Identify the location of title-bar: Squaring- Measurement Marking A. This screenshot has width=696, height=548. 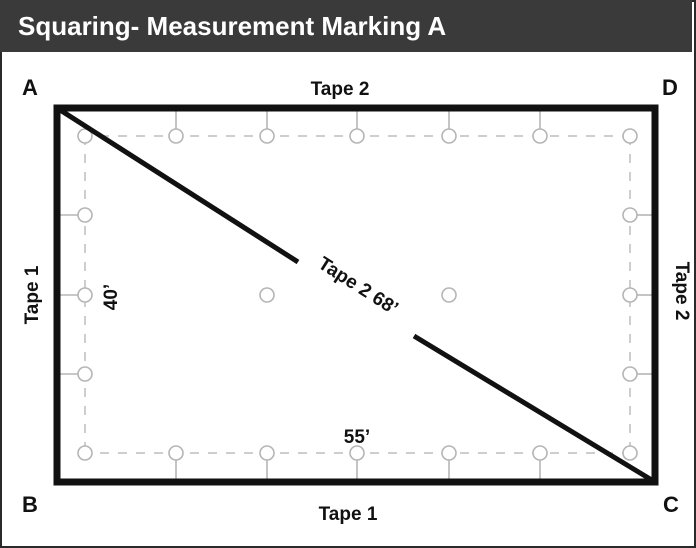
(346, 26).